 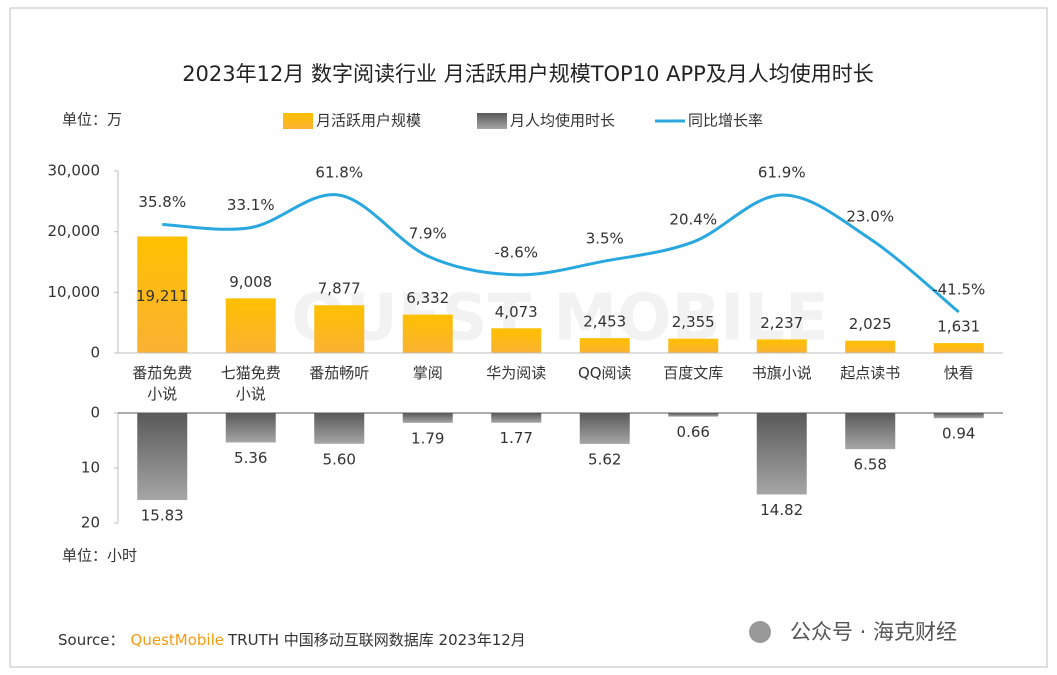 I want to click on logo-watermark: QUEST MOBILE, so click(x=559, y=319).